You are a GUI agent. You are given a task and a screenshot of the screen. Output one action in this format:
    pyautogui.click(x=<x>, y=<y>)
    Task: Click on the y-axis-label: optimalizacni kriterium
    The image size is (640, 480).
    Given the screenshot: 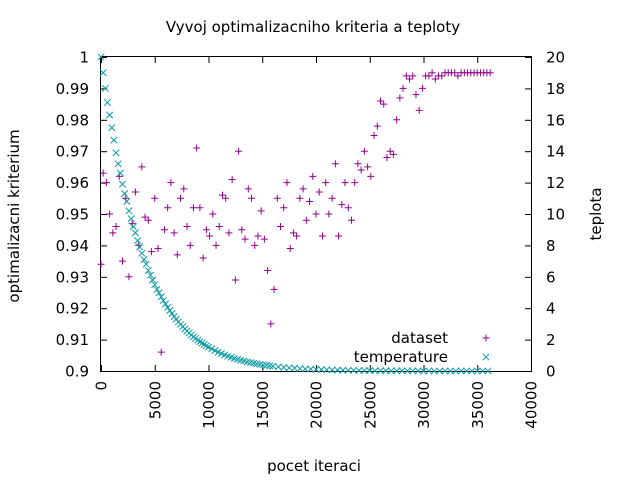 What is the action you would take?
    pyautogui.click(x=14, y=215)
    